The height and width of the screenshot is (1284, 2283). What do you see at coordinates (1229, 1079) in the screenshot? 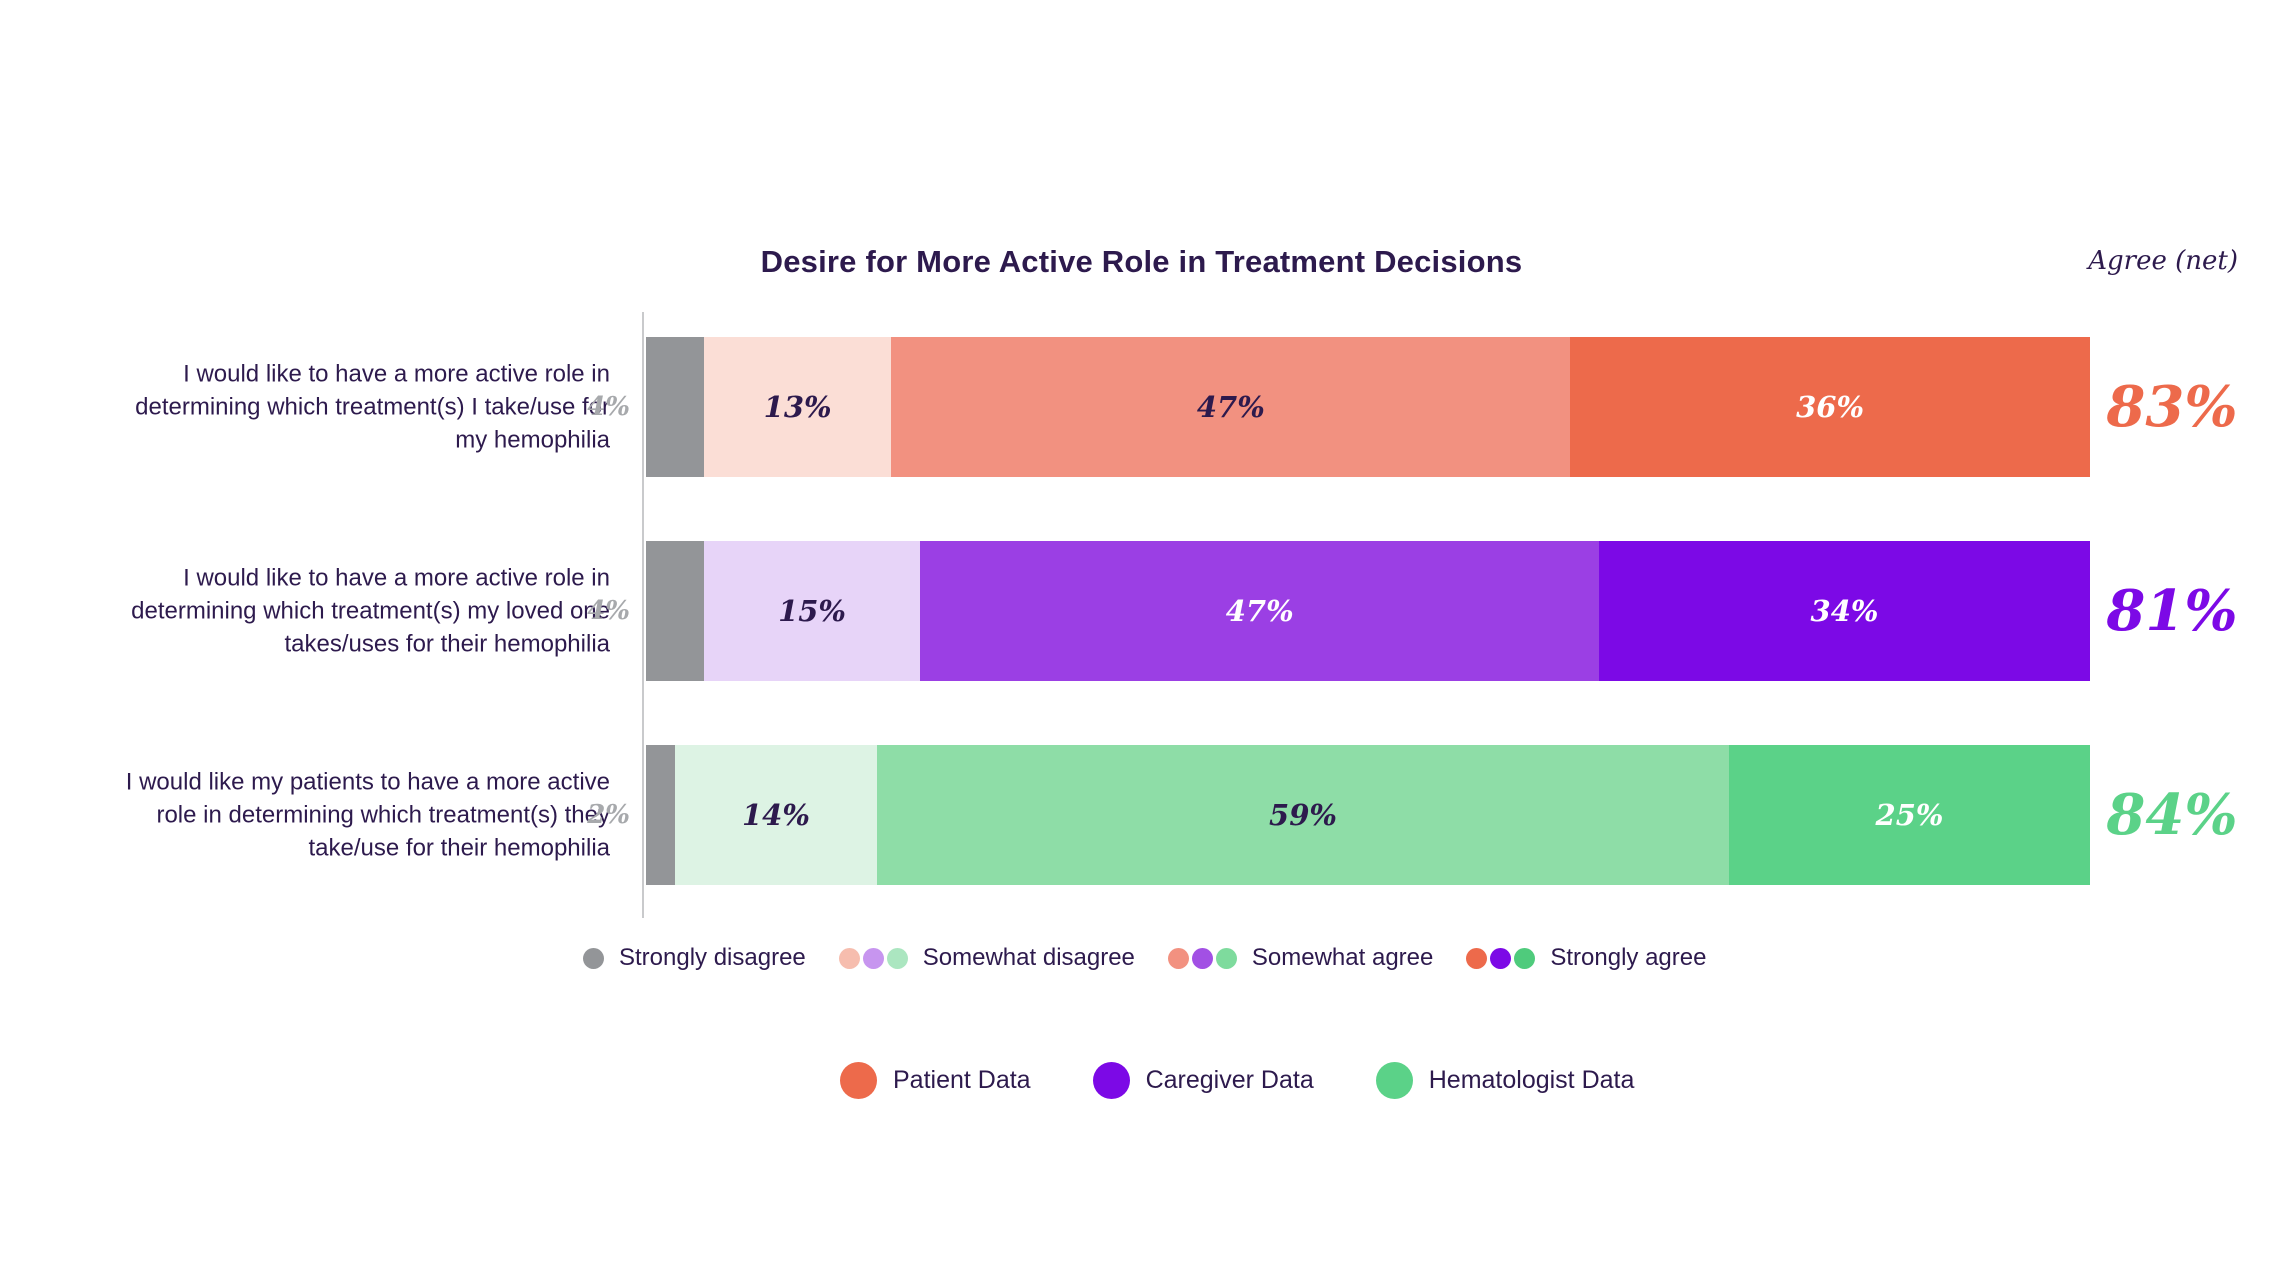
I see `legend-series-label: Caregiver Data` at bounding box center [1229, 1079].